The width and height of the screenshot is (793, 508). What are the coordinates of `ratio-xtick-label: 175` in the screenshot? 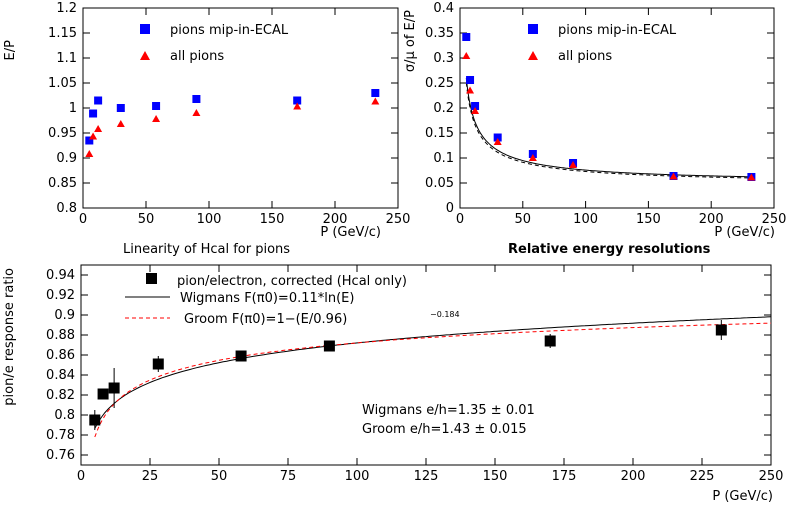 It's located at (564, 476).